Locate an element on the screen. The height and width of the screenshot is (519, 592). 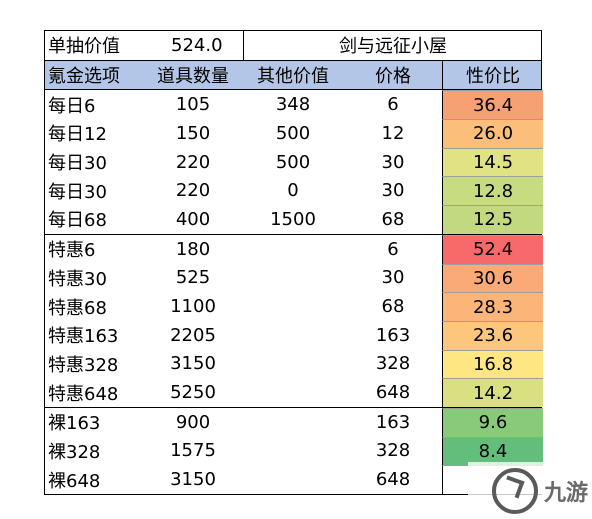
header-option: 氪金选项 is located at coordinates (84, 77).